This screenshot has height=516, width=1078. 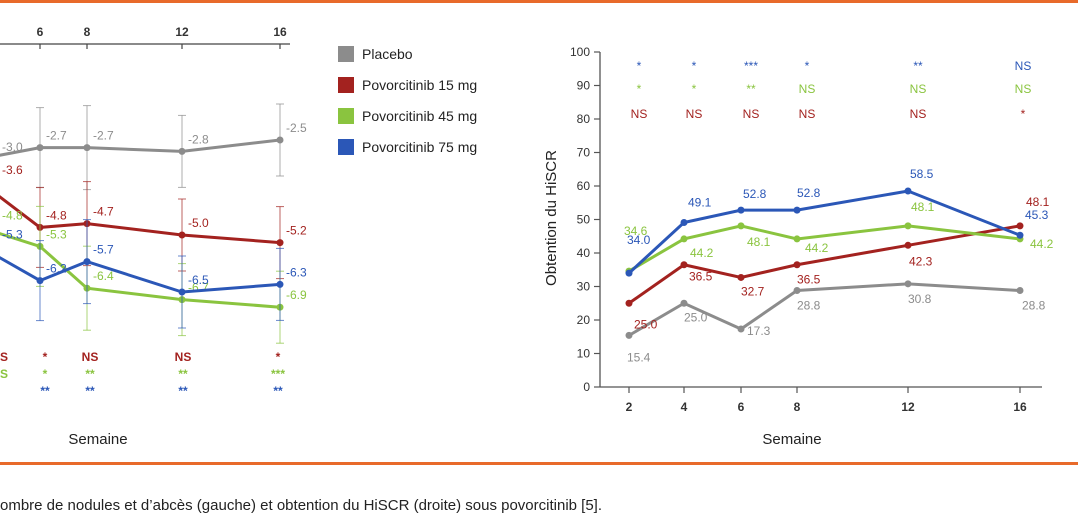 What do you see at coordinates (45, 357) in the screenshot?
I see `left-significance-p15: *` at bounding box center [45, 357].